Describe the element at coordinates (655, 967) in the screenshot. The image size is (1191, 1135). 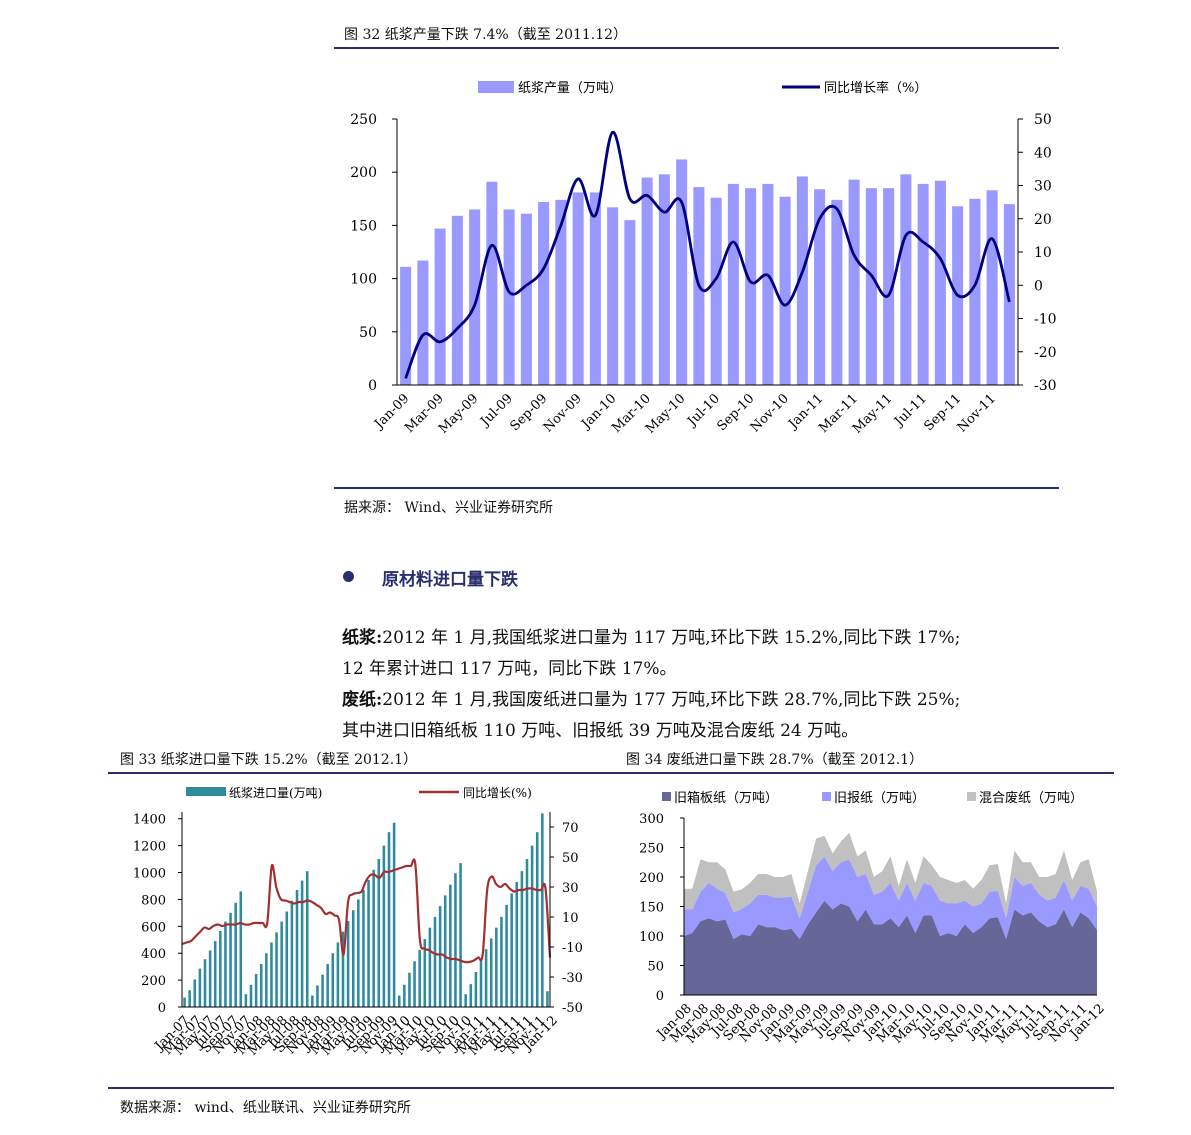
I see `fig34-y-tick-label: 50` at that location.